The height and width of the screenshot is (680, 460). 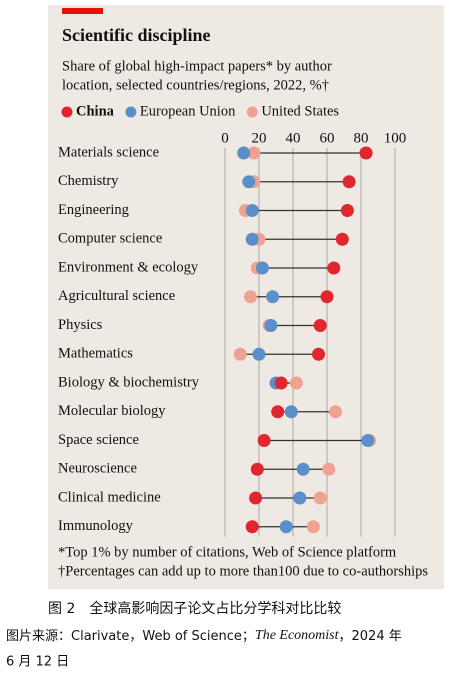 What do you see at coordinates (194, 608) in the screenshot?
I see `figure-caption: 图 2 全球高影响因子论文占比分学科对比比较` at bounding box center [194, 608].